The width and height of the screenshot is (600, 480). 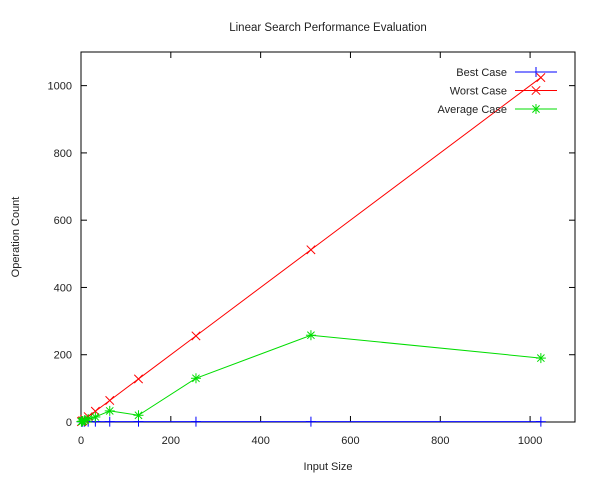 I want to click on legend: Best Case Worst Case Average Case, so click(x=497, y=91).